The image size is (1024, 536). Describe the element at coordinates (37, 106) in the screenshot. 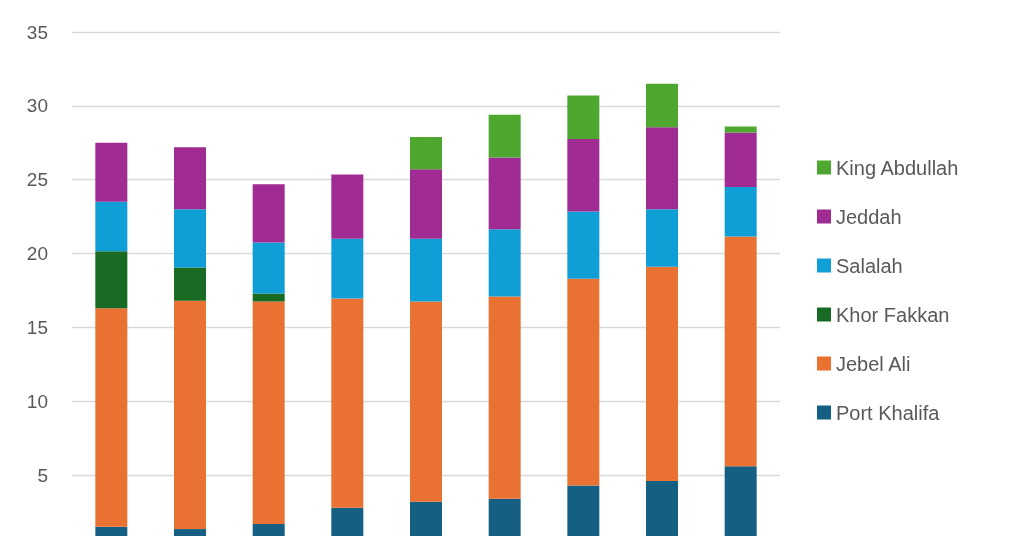

I see `y-tick-label: 30` at that location.